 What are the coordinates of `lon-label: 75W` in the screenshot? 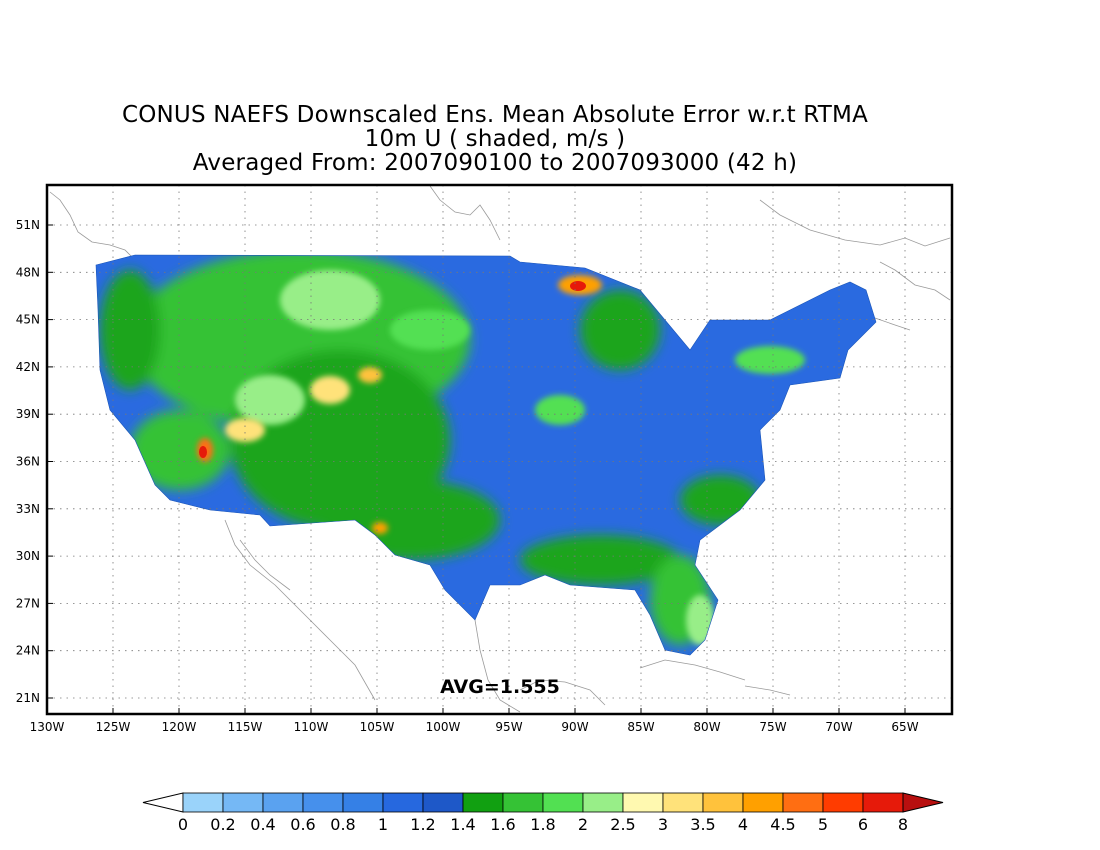 It's located at (772, 727).